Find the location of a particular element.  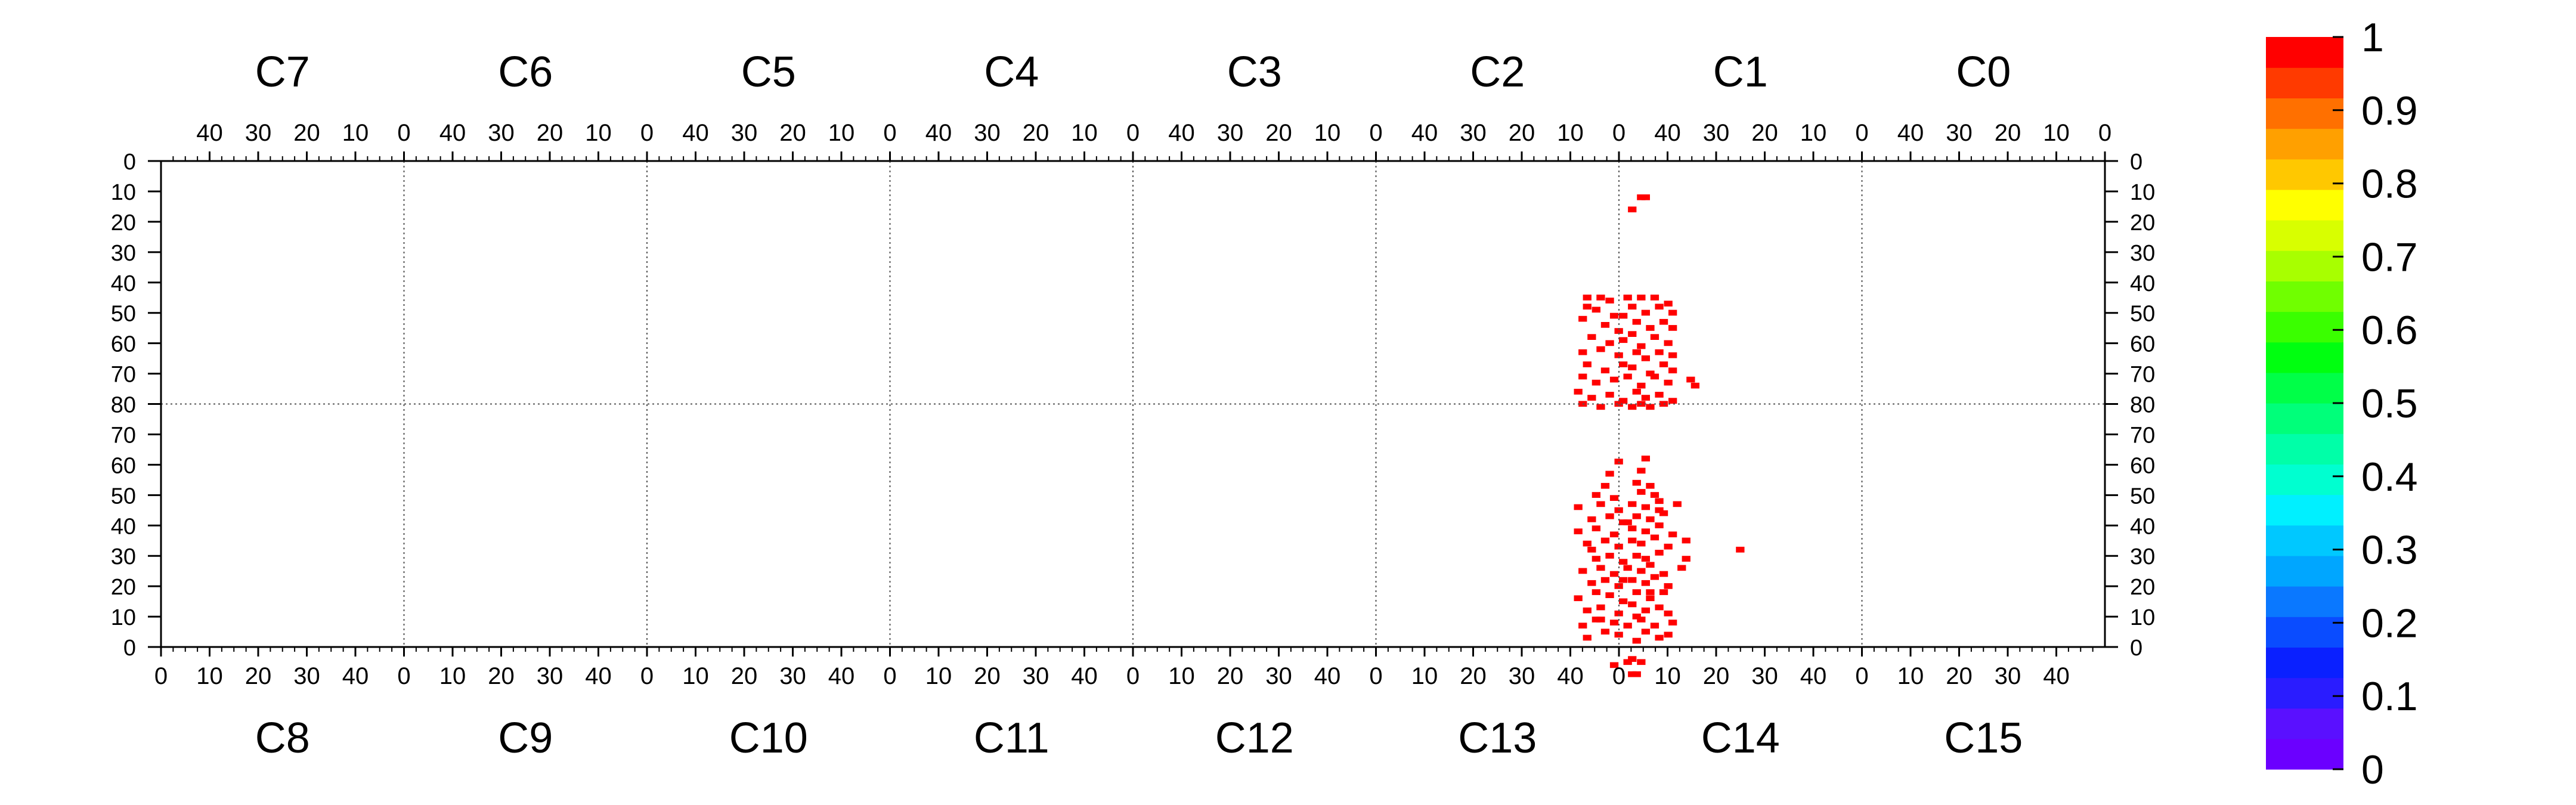

chip-label-top: C5 is located at coordinates (768, 72).